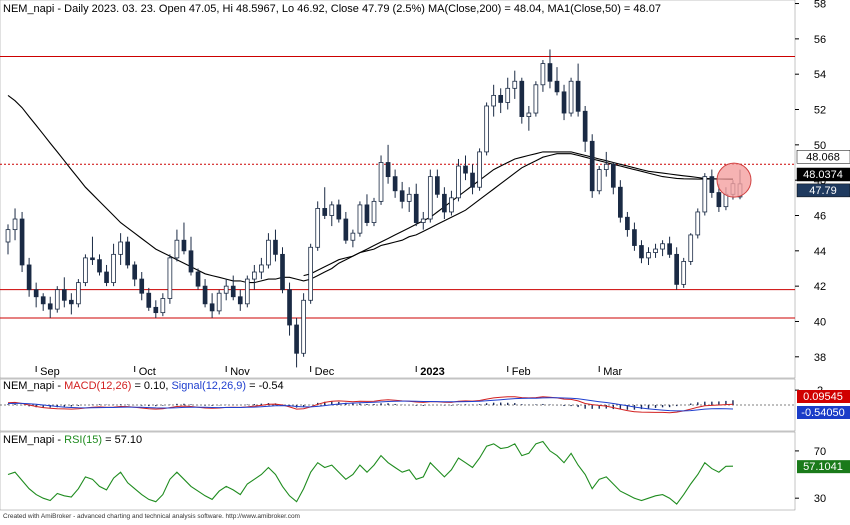  What do you see at coordinates (521, 372) in the screenshot?
I see `x-axis-label: Feb` at bounding box center [521, 372].